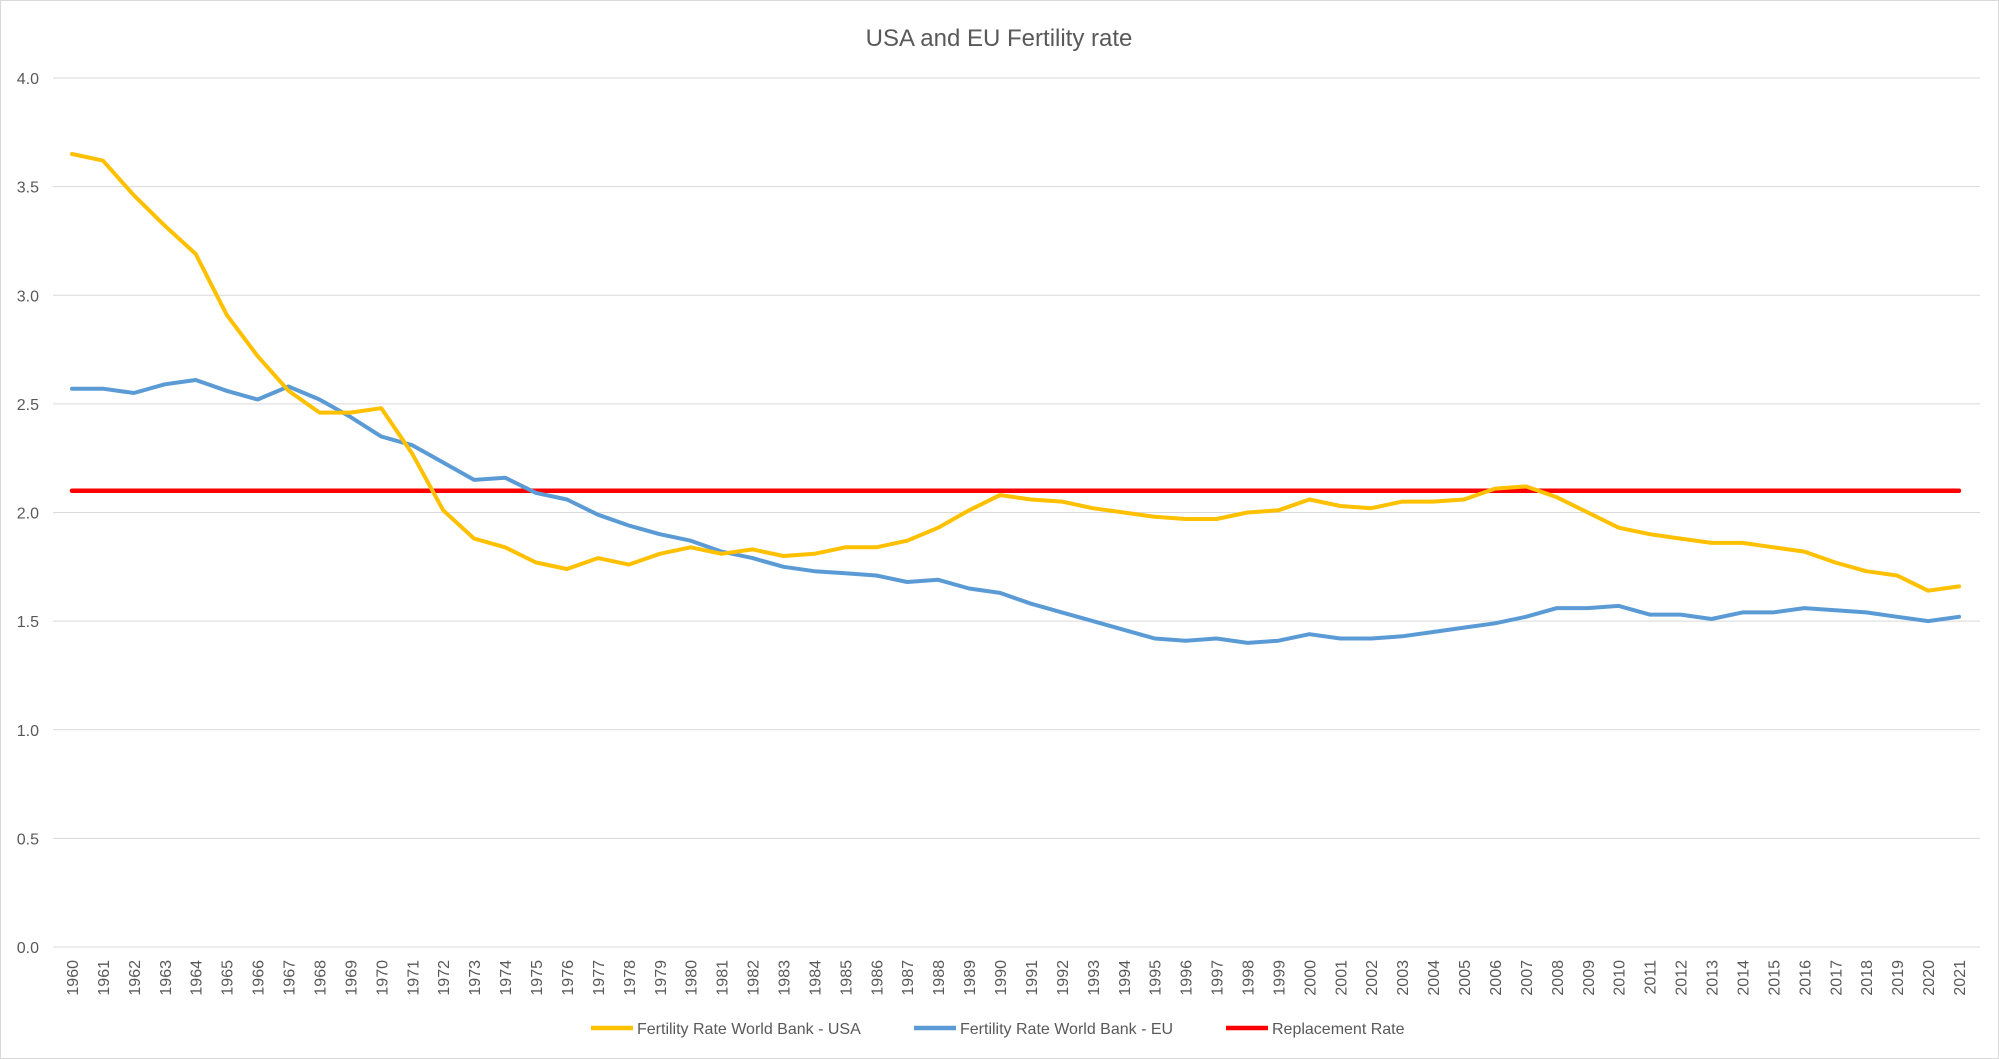 The height and width of the screenshot is (1059, 1999). I want to click on legend-label: Fertility Rate World Bank - EU, so click(1066, 1029).